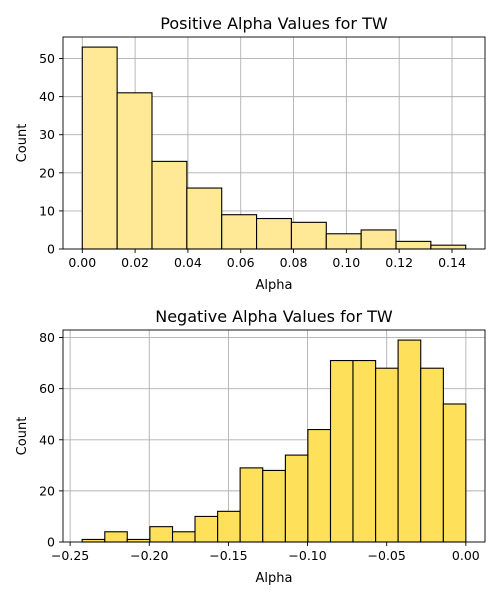  Describe the element at coordinates (70, 555) in the screenshot. I see `negative-alpha-xtick-label: −0.25` at that location.